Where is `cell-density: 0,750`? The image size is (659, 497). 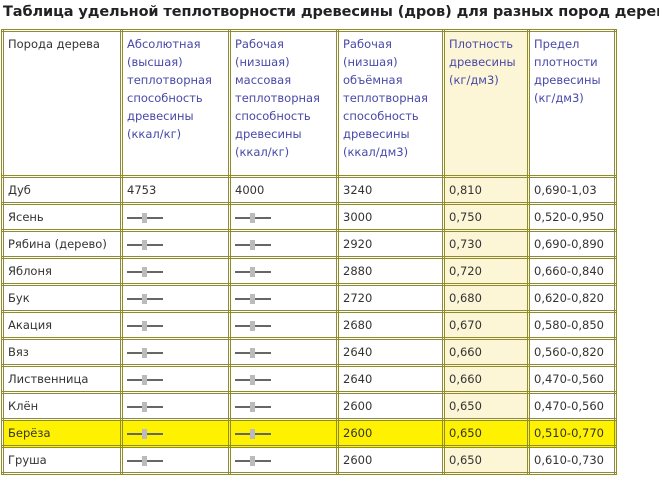
cell-density: 0,750 is located at coordinates (486, 217).